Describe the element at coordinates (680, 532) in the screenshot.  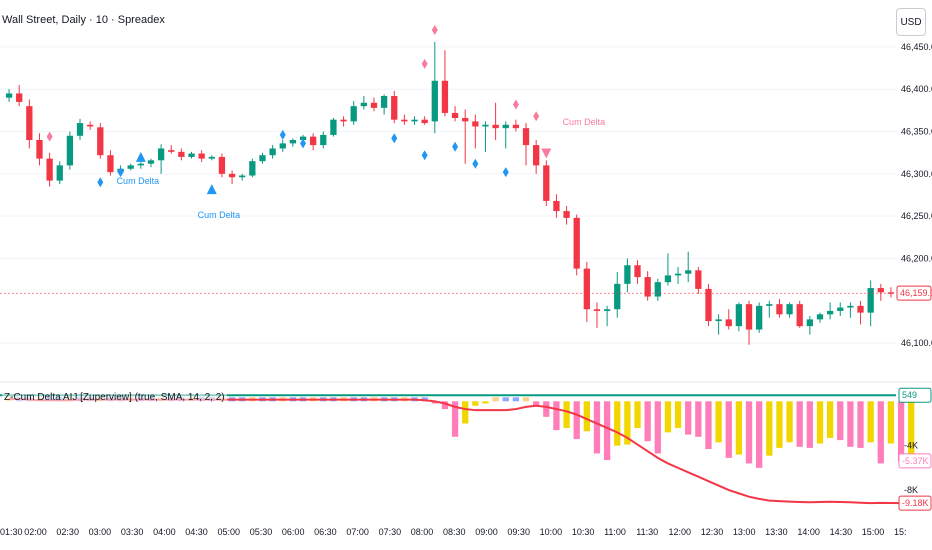
I see `time-tick: 12:00` at that location.